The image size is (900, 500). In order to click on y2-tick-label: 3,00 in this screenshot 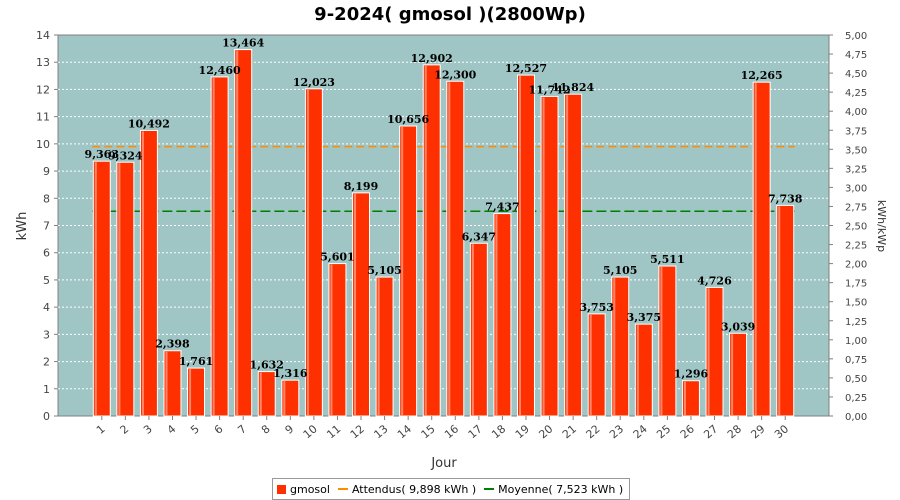, I will do `click(856, 188)`.